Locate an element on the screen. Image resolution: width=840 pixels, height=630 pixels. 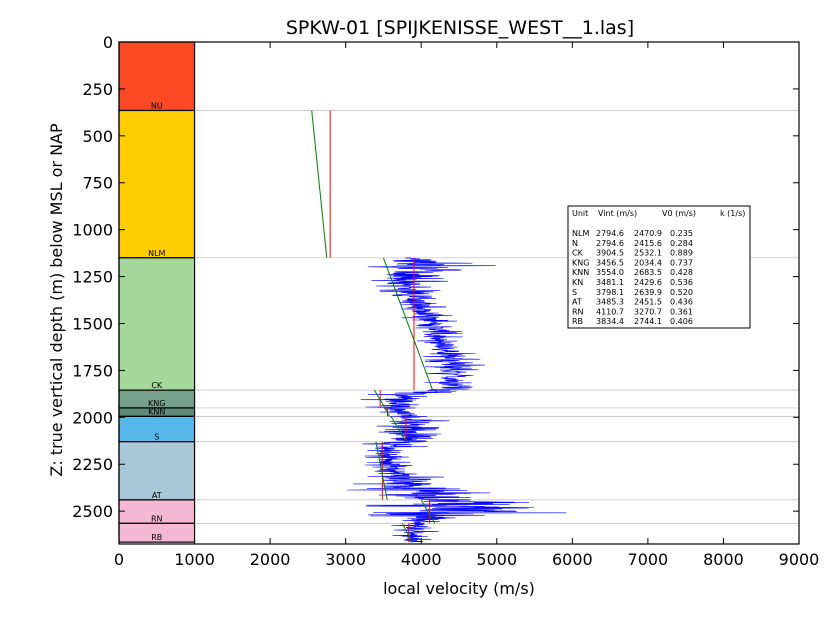
y-tick-label: 1750 is located at coordinates (92, 370).